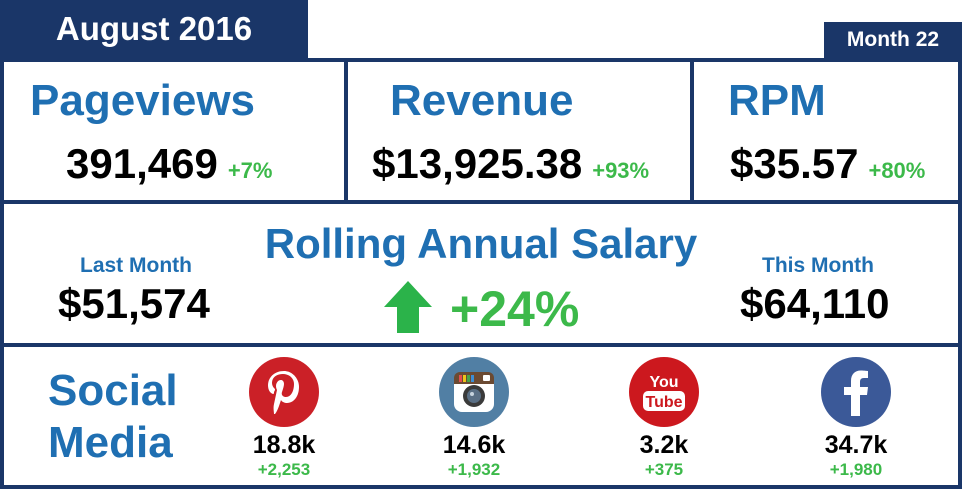 The height and width of the screenshot is (489, 962). I want to click on report-title: August 2016, so click(154, 29).